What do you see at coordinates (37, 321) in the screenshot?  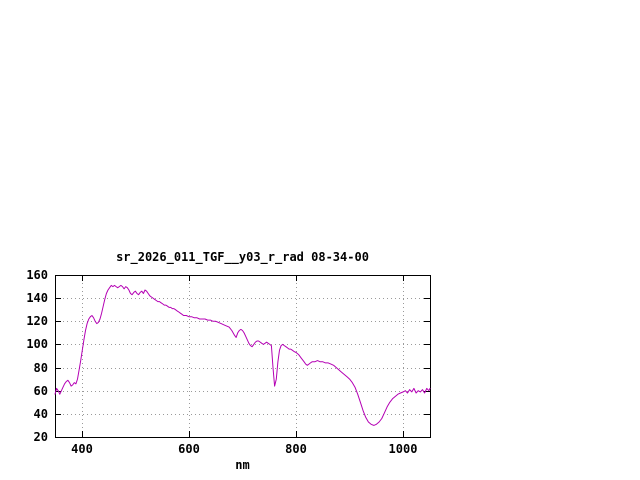 I see `y-tick-label: 120` at bounding box center [37, 321].